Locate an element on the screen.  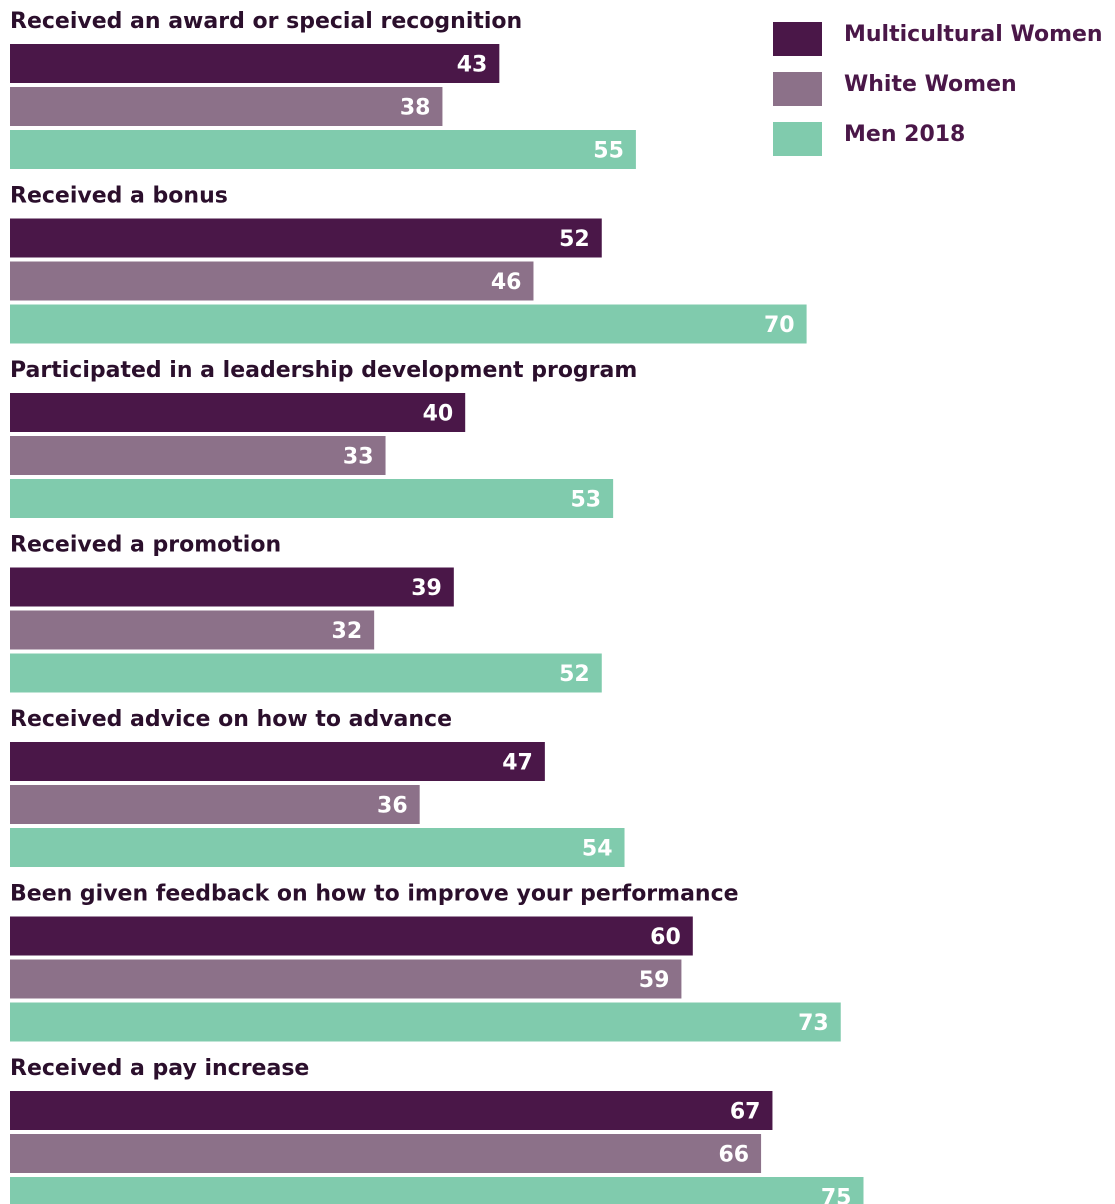
bar-value-label: 47 is located at coordinates (517, 763).